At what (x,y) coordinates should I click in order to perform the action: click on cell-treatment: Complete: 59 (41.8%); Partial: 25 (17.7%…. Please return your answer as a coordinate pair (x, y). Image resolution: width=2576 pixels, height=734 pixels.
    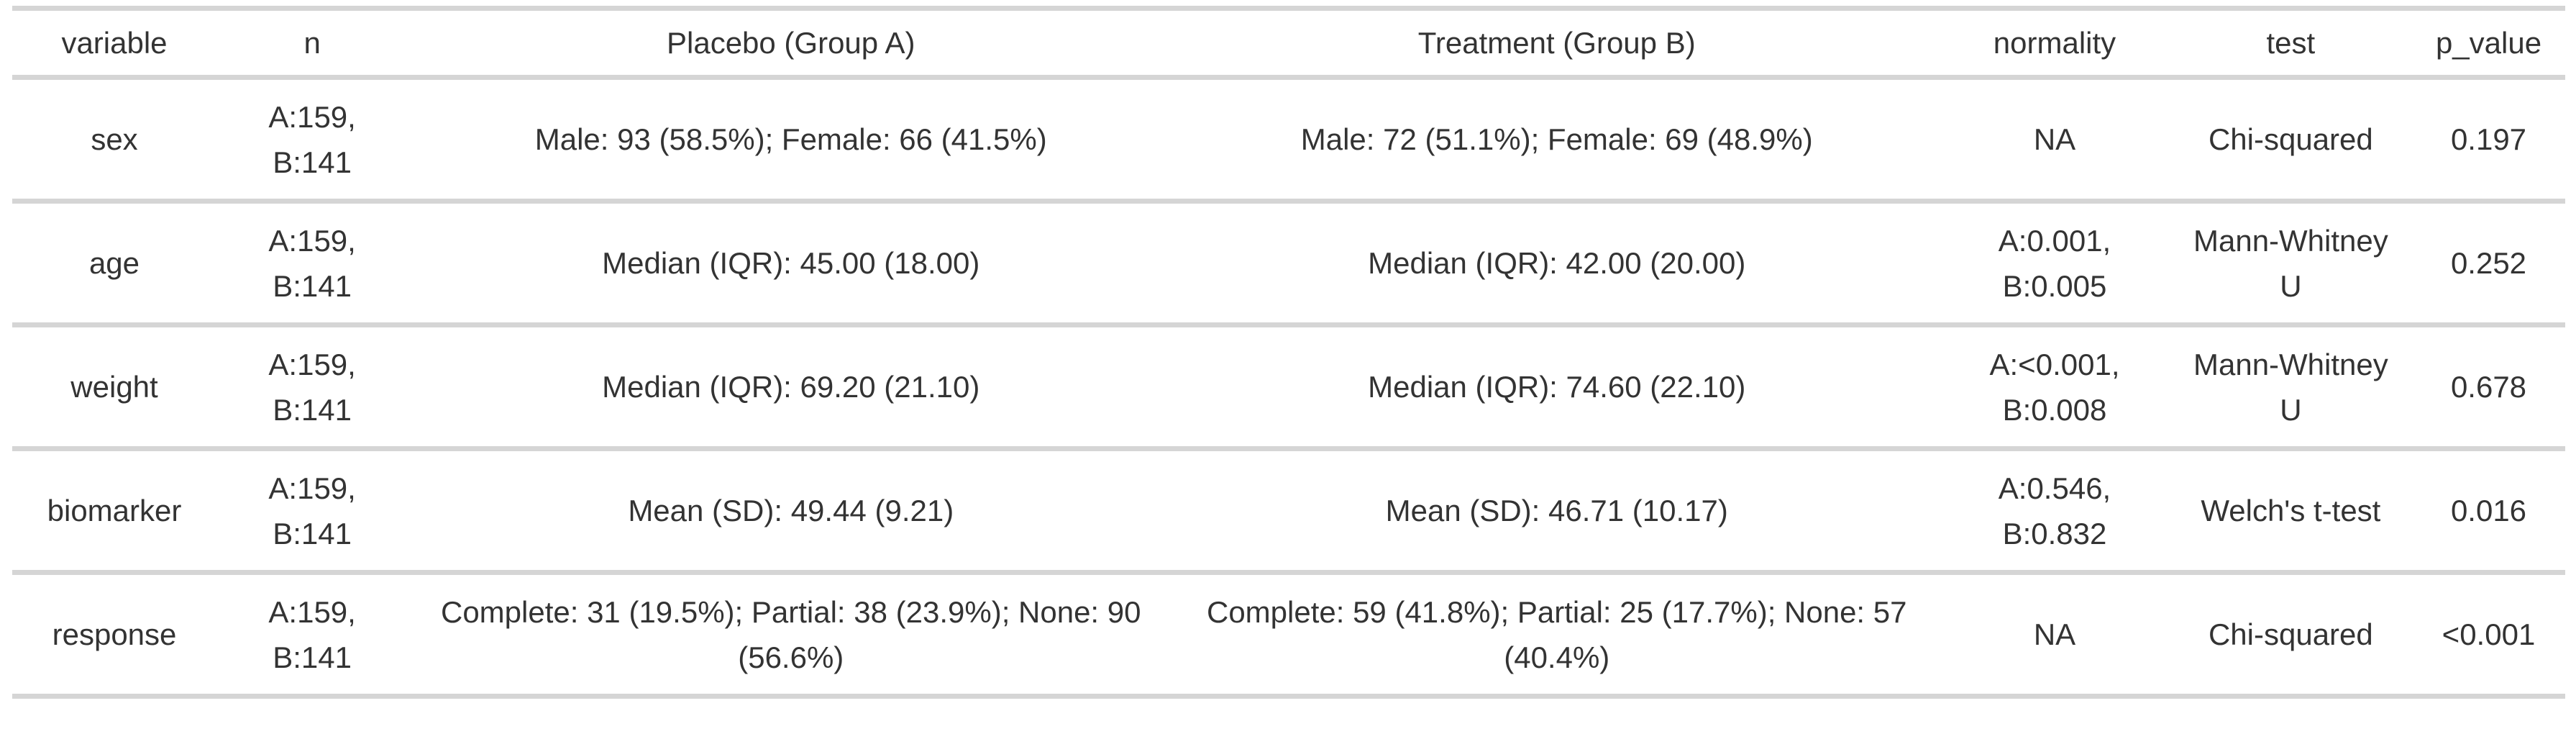
    Looking at the image, I should click on (1556, 634).